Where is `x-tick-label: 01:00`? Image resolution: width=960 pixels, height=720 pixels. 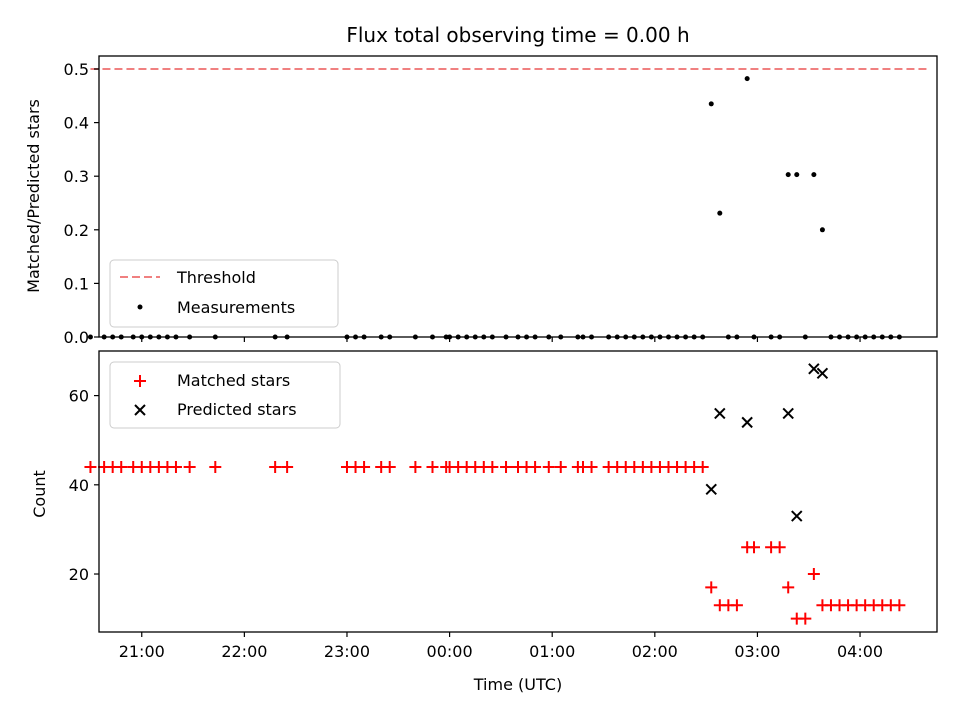
x-tick-label: 01:00 is located at coordinates (552, 651).